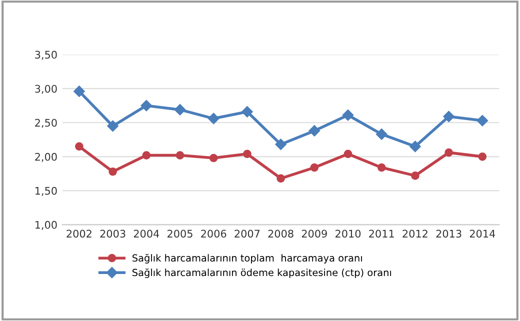 Image resolution: width=520 pixels, height=321 pixels. Describe the element at coordinates (281, 234) in the screenshot. I see `x-tick-label: 2008` at that location.